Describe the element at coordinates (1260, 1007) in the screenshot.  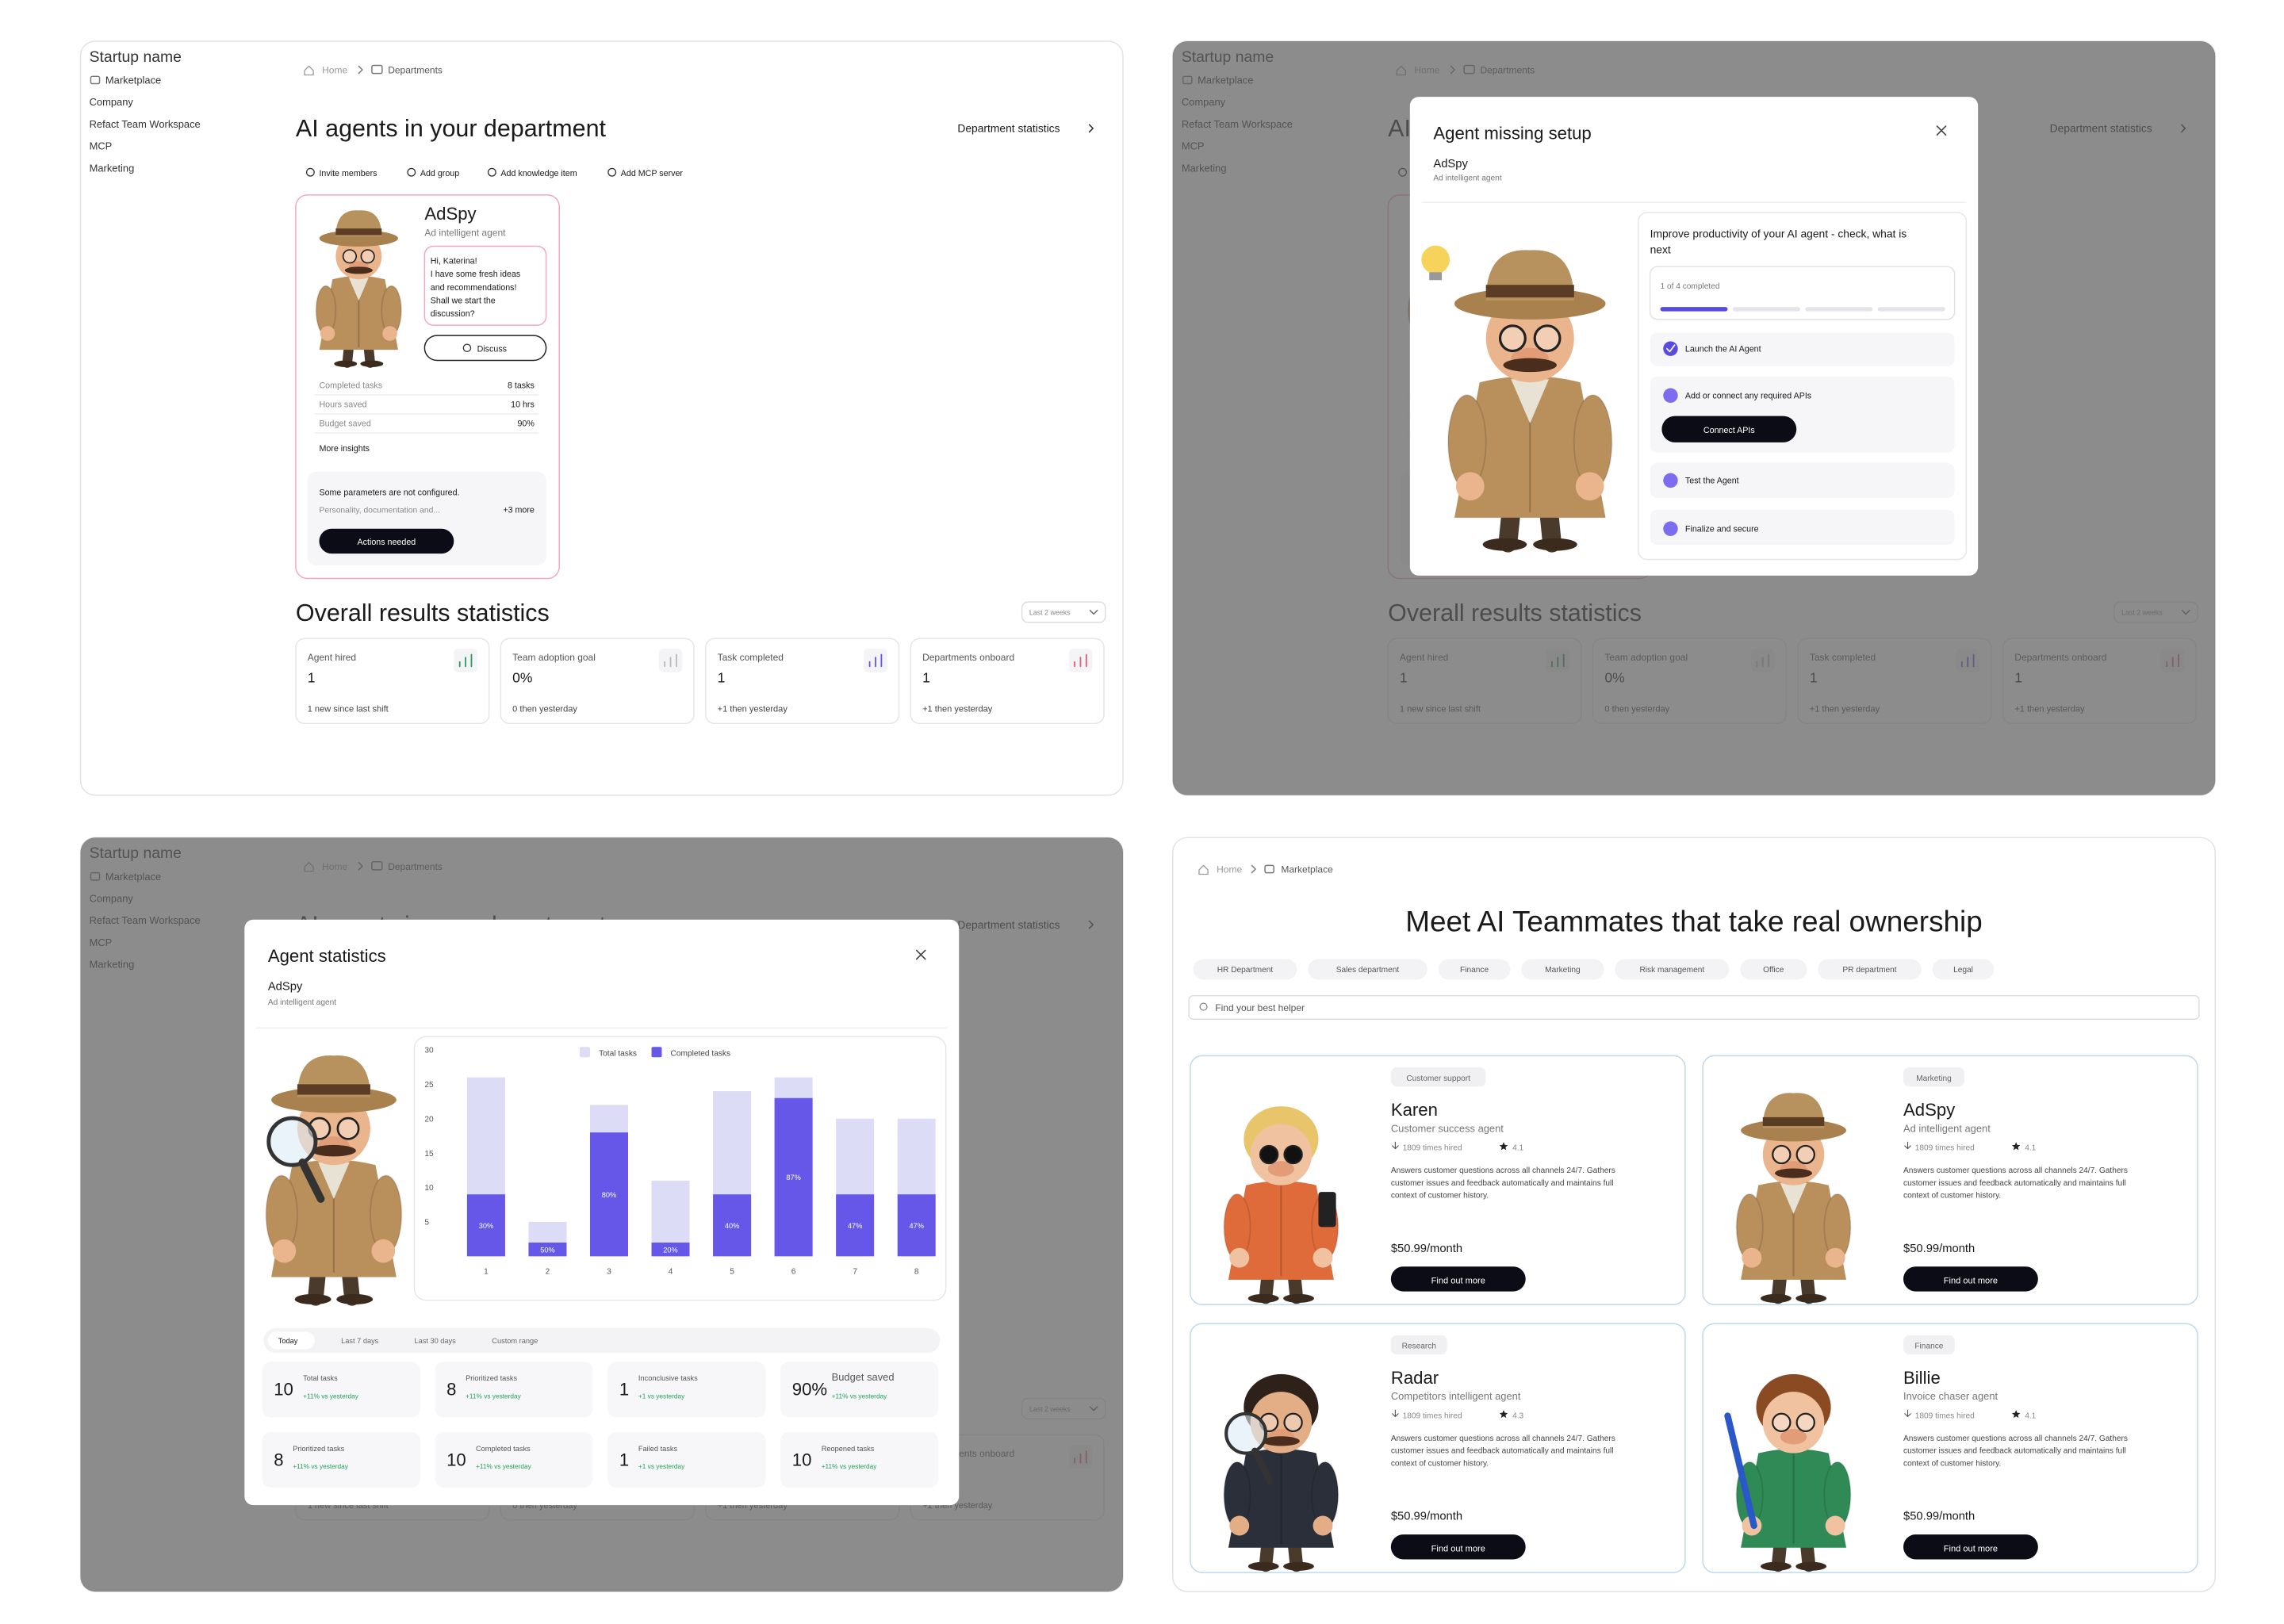
I see `search-placeholder: Find your best helper` at that location.